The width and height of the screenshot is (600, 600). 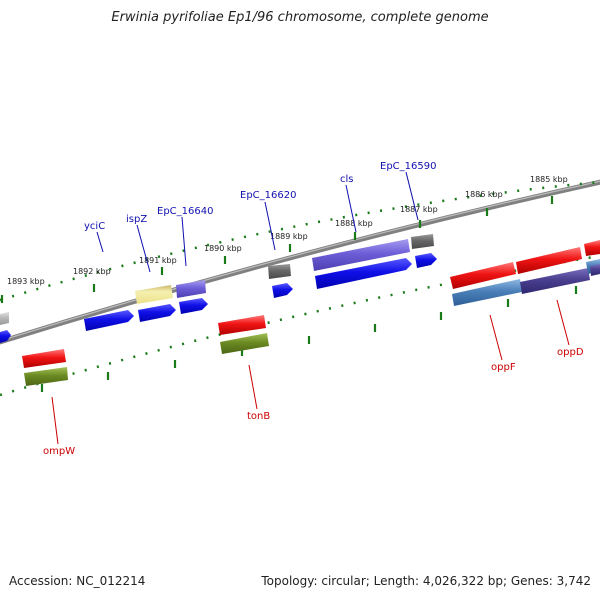 I want to click on gene-feature-EpC_16590-cds, so click(x=426, y=260).